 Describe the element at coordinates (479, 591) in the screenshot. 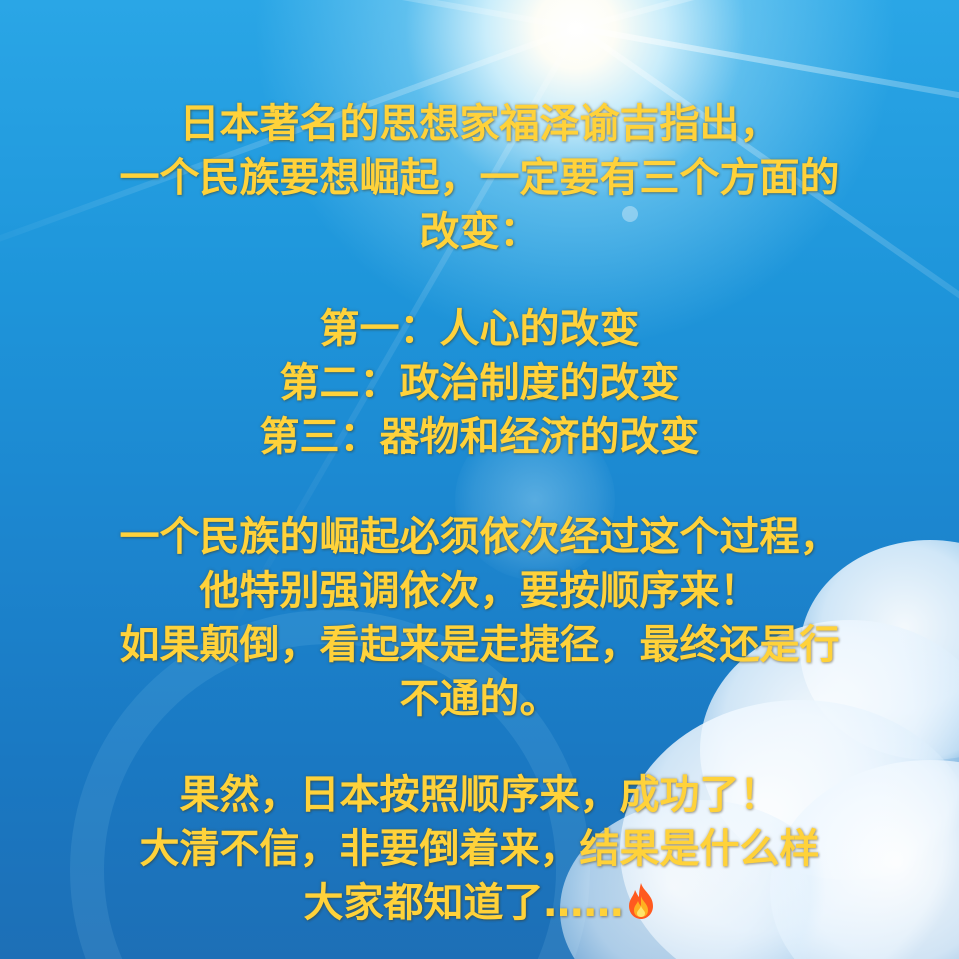

I see `text-line: 他特别强调依次，要按顺序来！` at that location.